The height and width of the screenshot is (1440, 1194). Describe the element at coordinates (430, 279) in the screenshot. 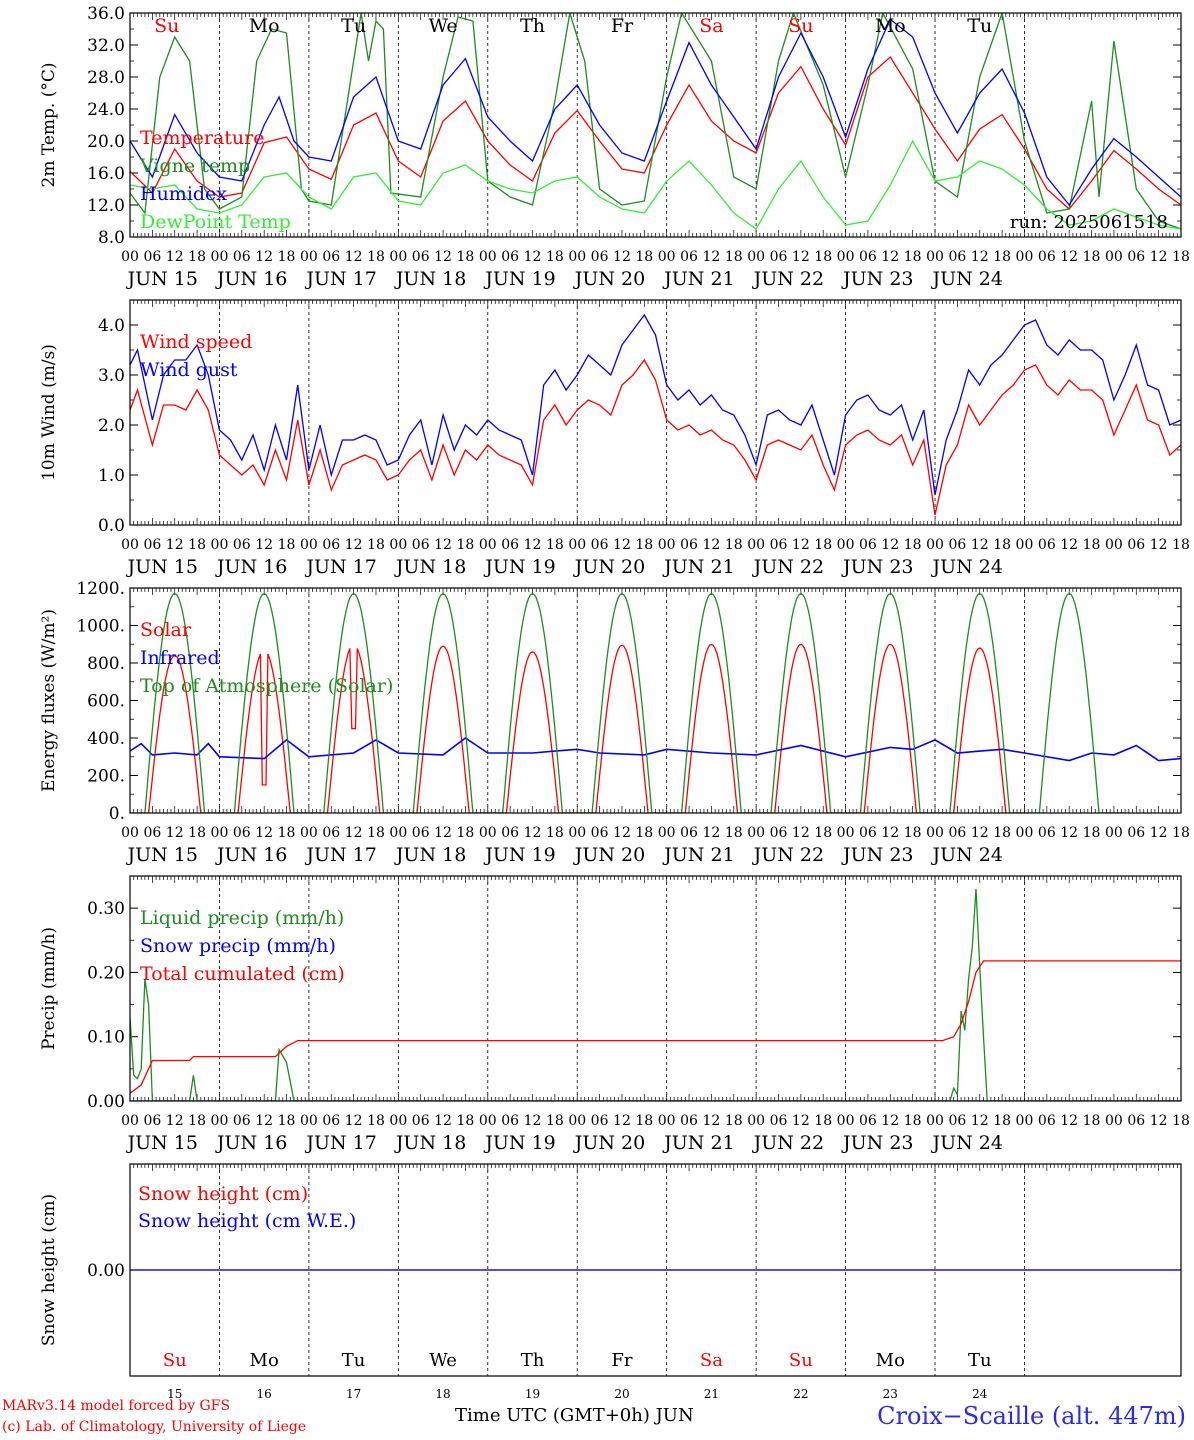

I see `date-label: JUN 18` at that location.